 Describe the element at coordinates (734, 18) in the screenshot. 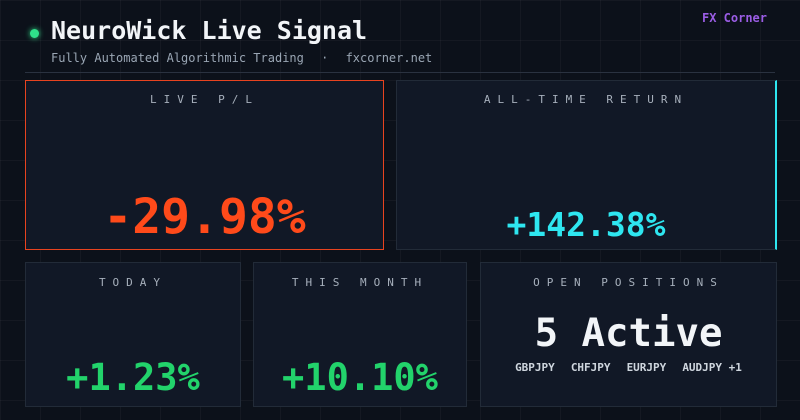

I see `brand: FX Corner` at that location.